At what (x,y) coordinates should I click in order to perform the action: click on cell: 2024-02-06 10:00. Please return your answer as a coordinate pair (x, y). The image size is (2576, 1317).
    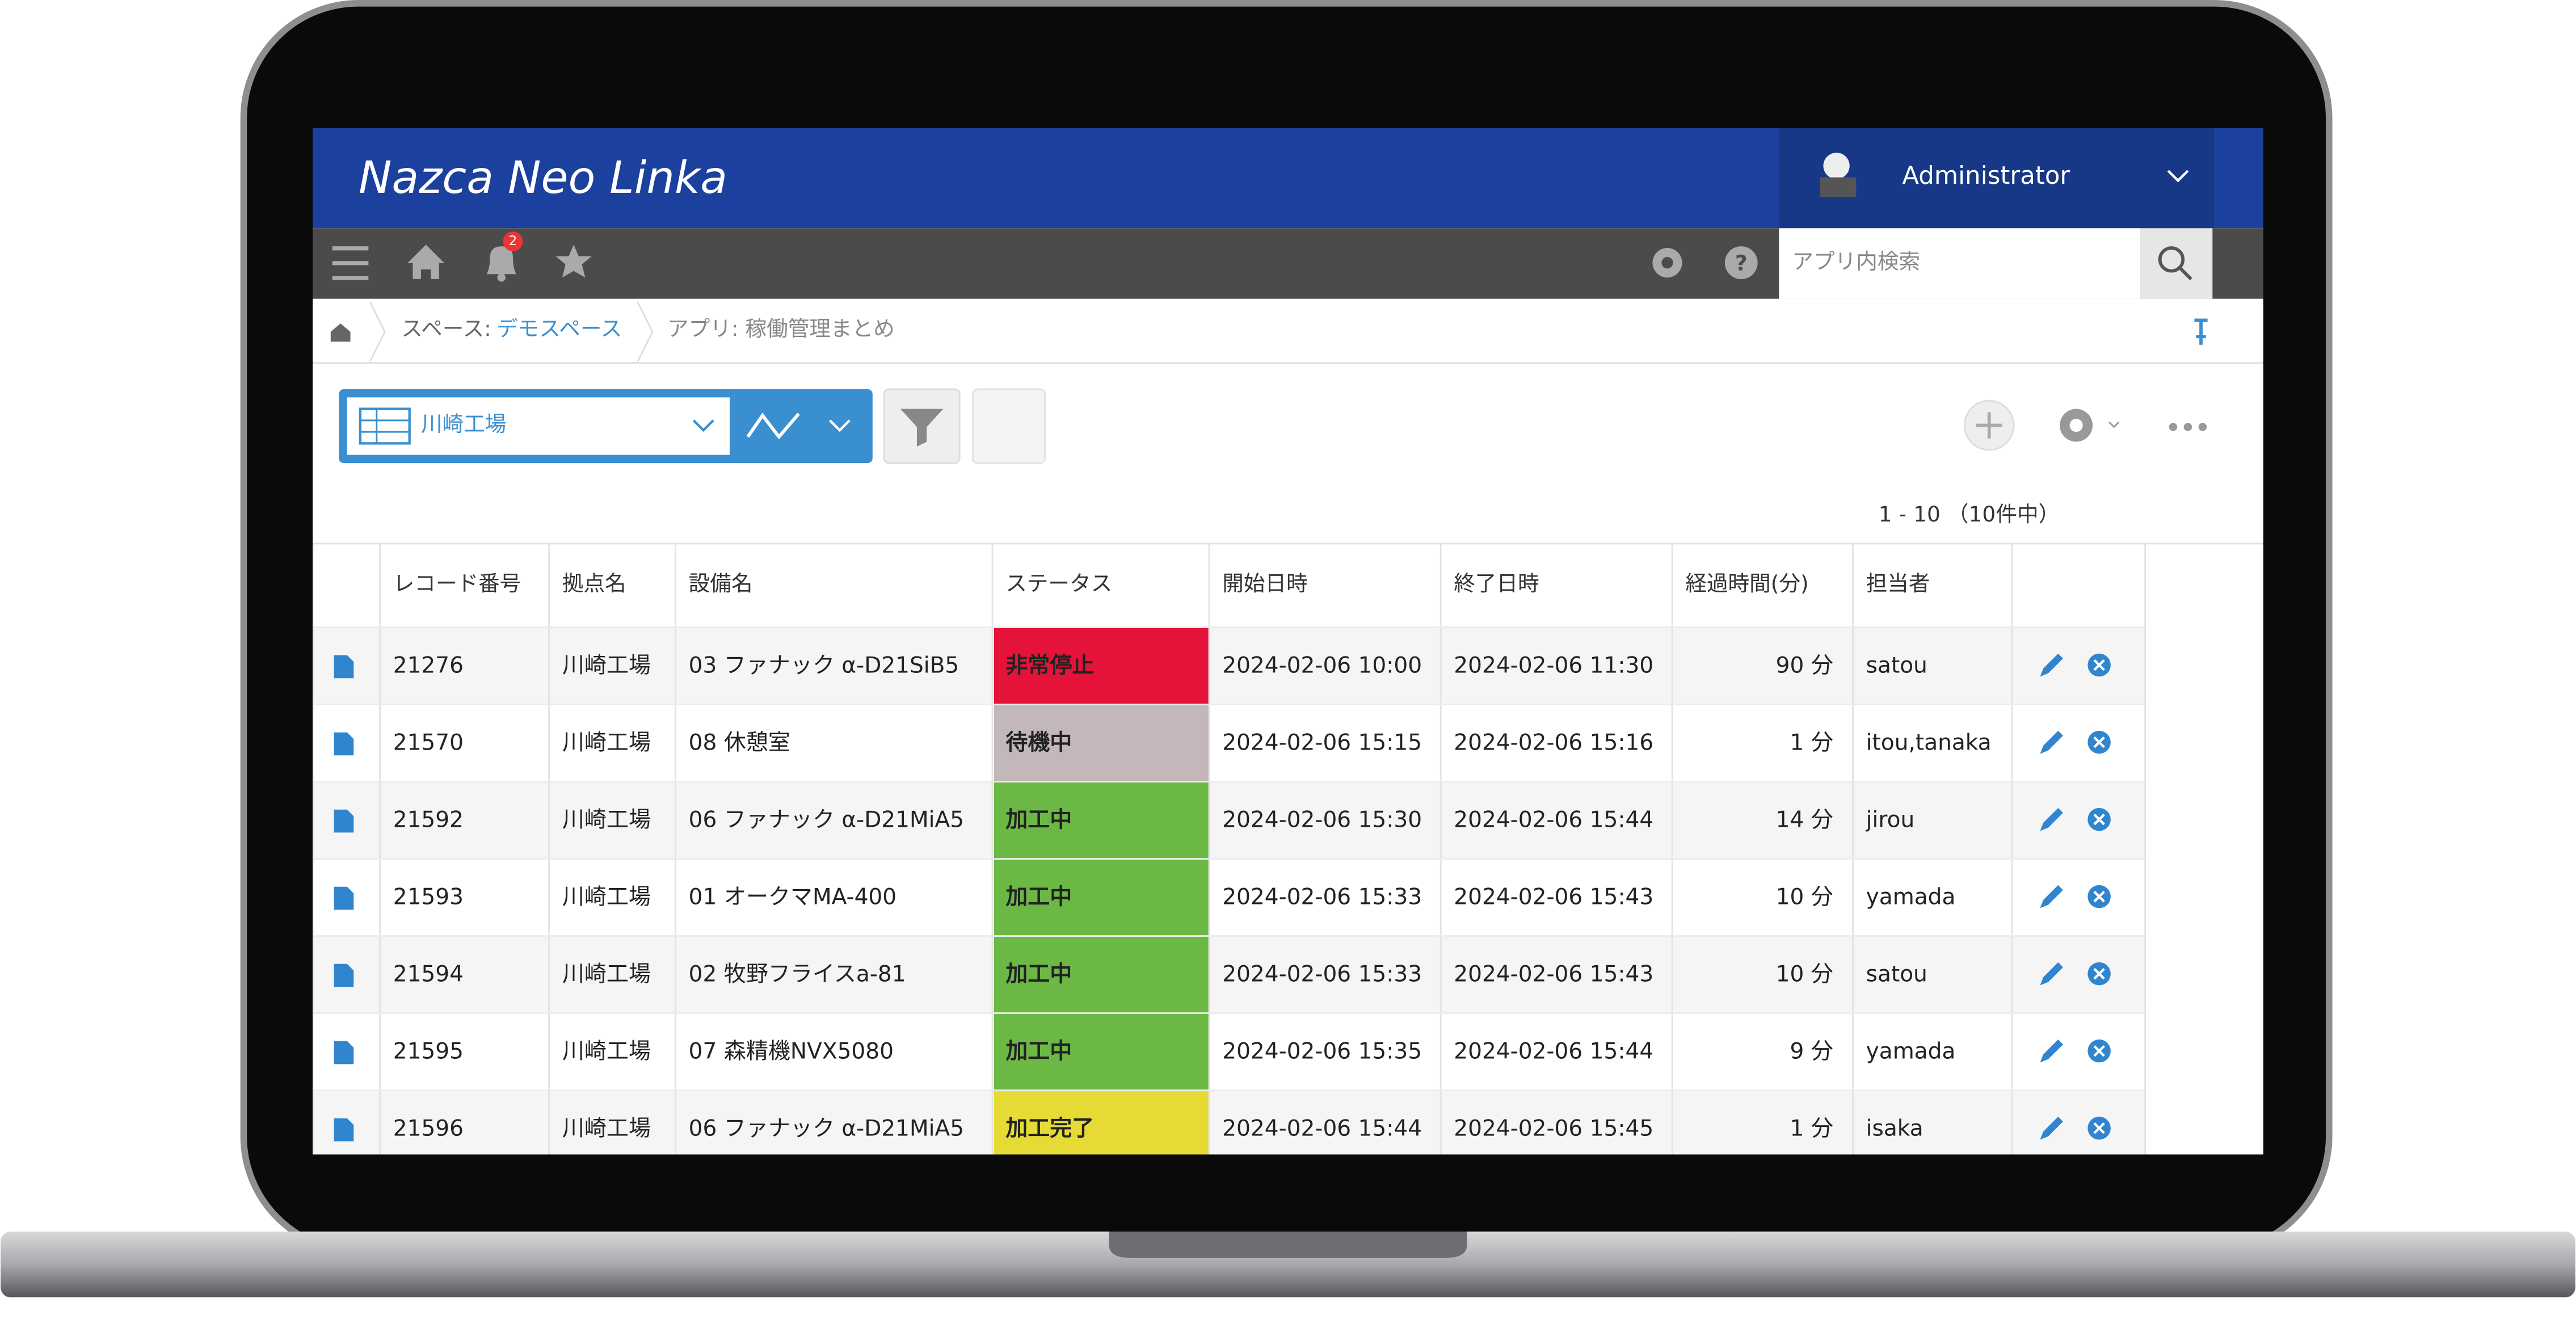
    Looking at the image, I should click on (1322, 665).